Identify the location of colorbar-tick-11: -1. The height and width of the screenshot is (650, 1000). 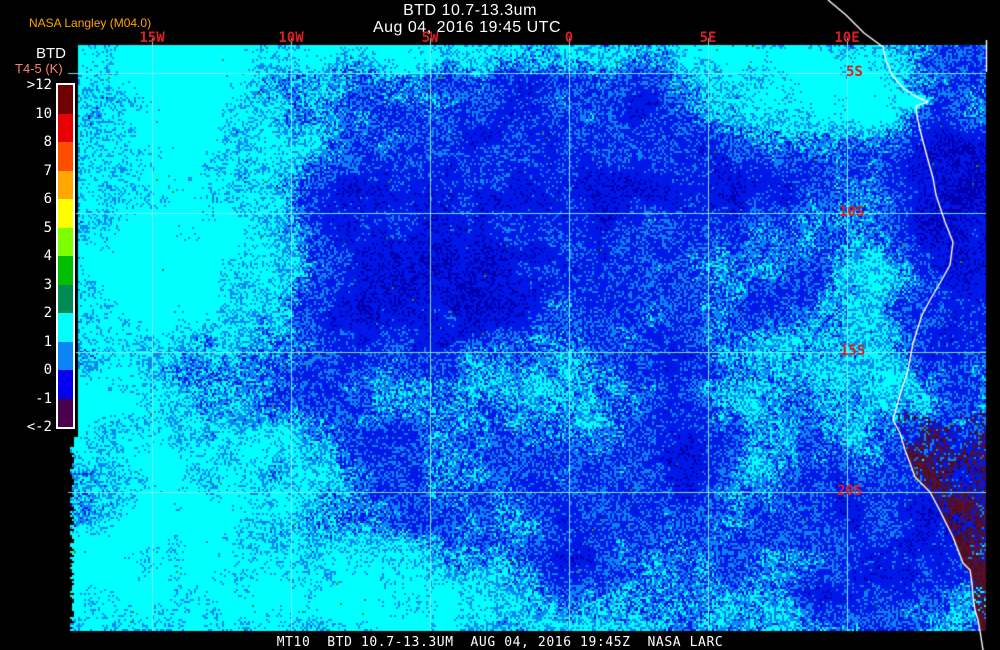
(43, 398).